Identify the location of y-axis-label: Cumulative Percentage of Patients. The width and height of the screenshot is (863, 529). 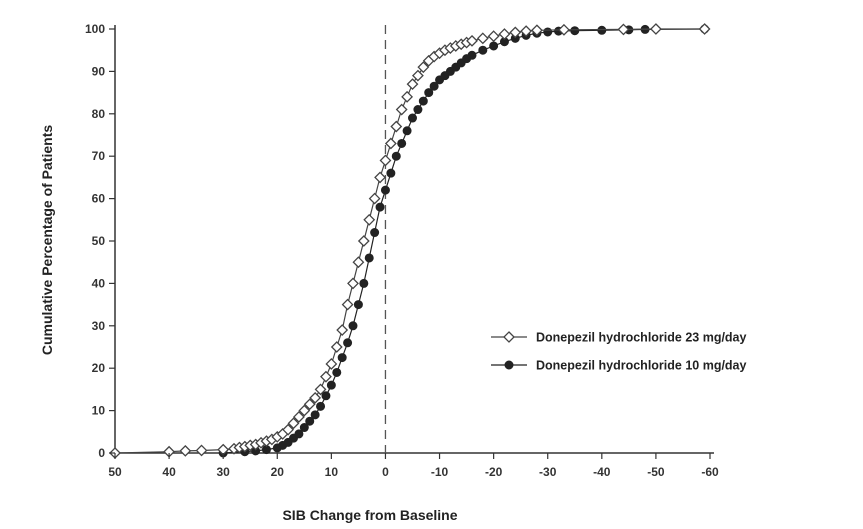
(47, 240).